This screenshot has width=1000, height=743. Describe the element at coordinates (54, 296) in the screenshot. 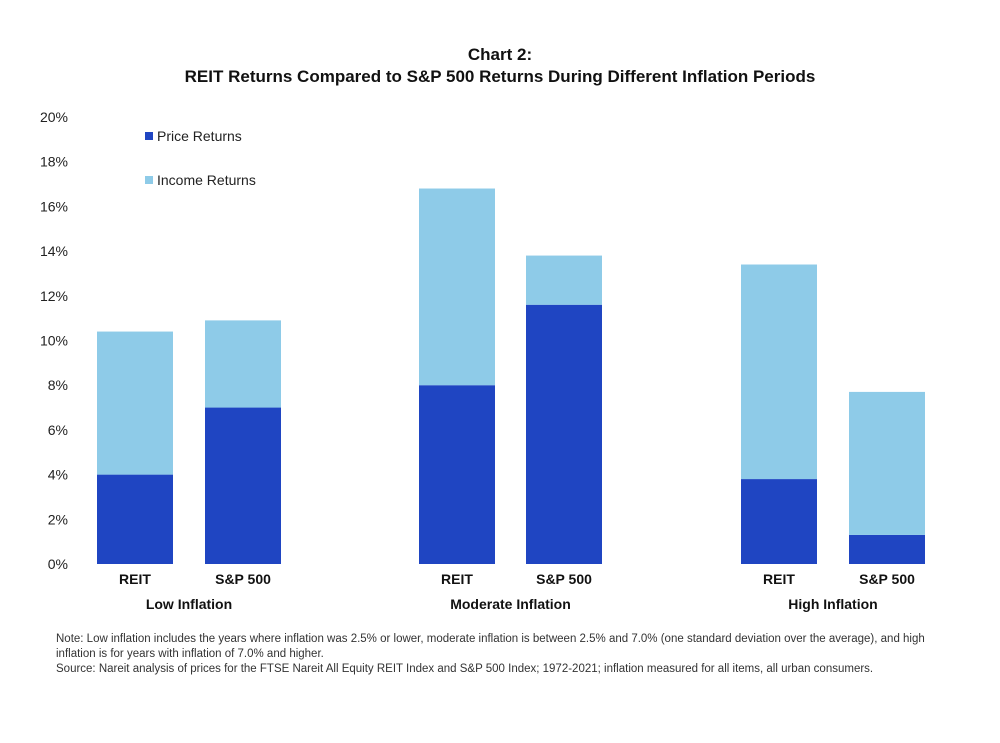

I see `y-tick-label: 12%` at that location.